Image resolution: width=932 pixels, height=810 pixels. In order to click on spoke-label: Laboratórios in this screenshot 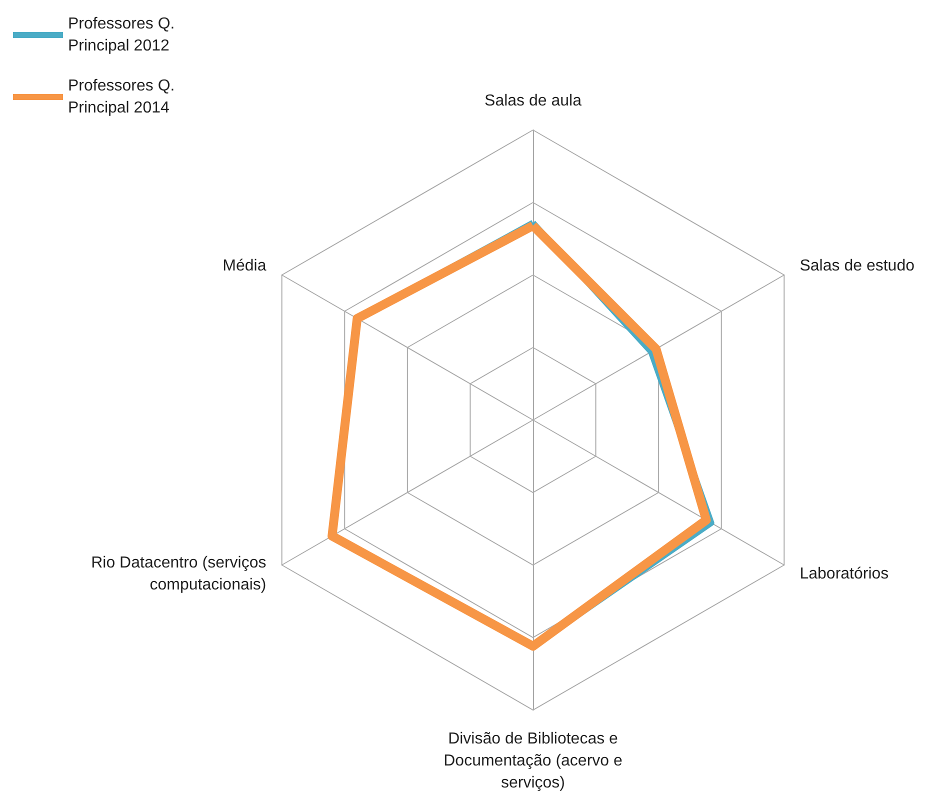, I will do `click(844, 574)`.